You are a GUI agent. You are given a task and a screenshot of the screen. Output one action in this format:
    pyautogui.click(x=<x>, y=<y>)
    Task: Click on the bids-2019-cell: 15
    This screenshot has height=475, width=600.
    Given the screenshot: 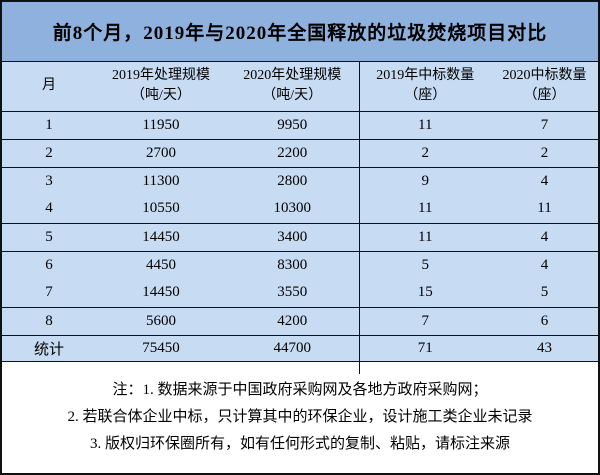 What is the action you would take?
    pyautogui.click(x=424, y=293)
    